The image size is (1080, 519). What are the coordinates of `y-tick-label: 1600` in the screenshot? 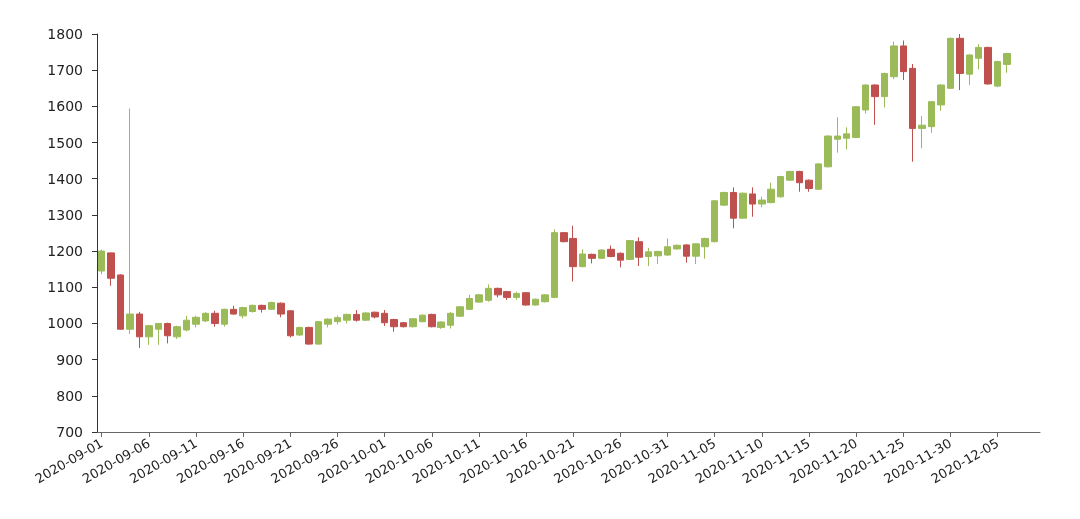 It's located at (65, 106).